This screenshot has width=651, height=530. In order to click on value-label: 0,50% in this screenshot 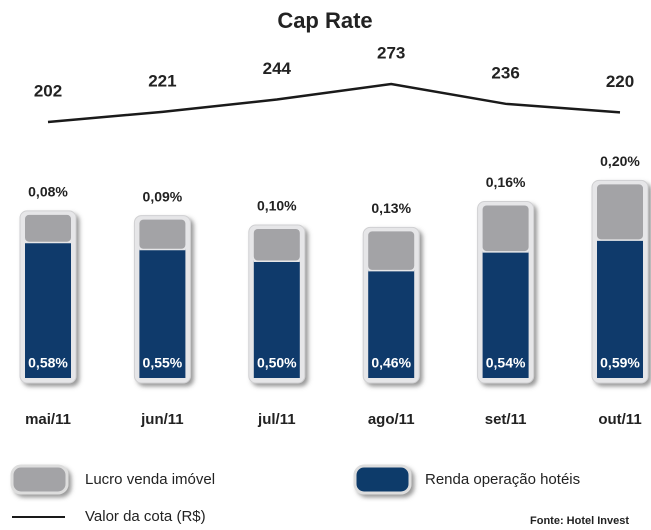, I will do `click(277, 363)`.